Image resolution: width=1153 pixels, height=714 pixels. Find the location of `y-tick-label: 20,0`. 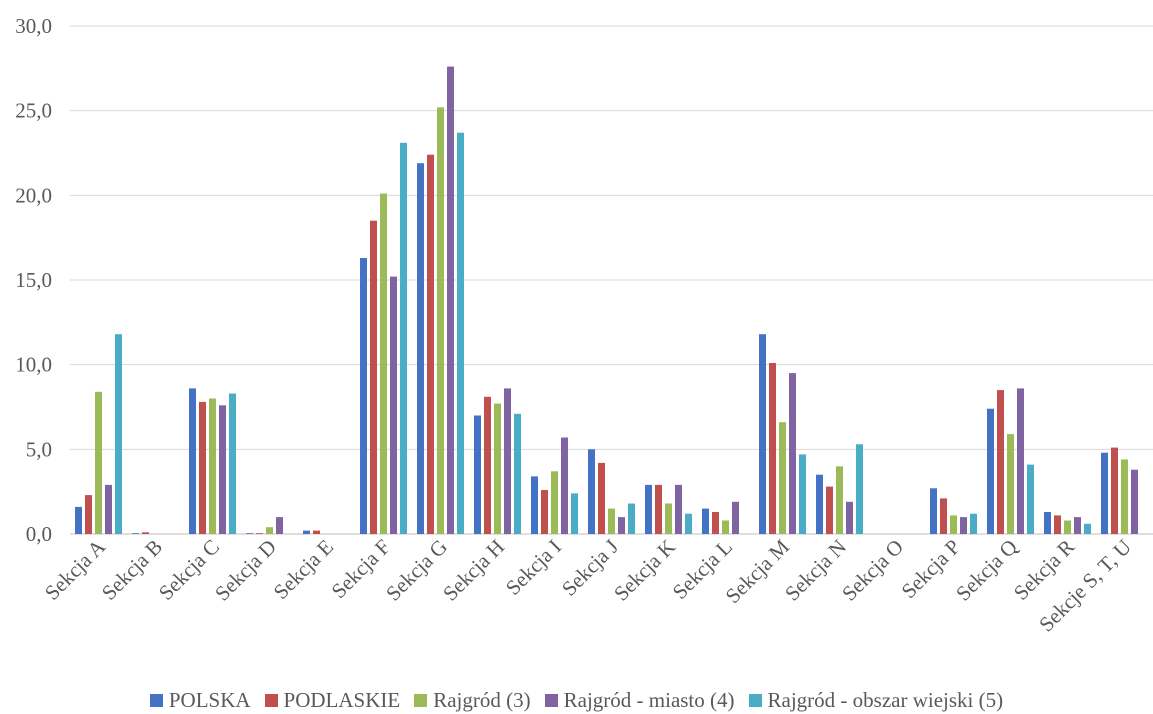

y-tick-label: 20,0 is located at coordinates (33, 195).